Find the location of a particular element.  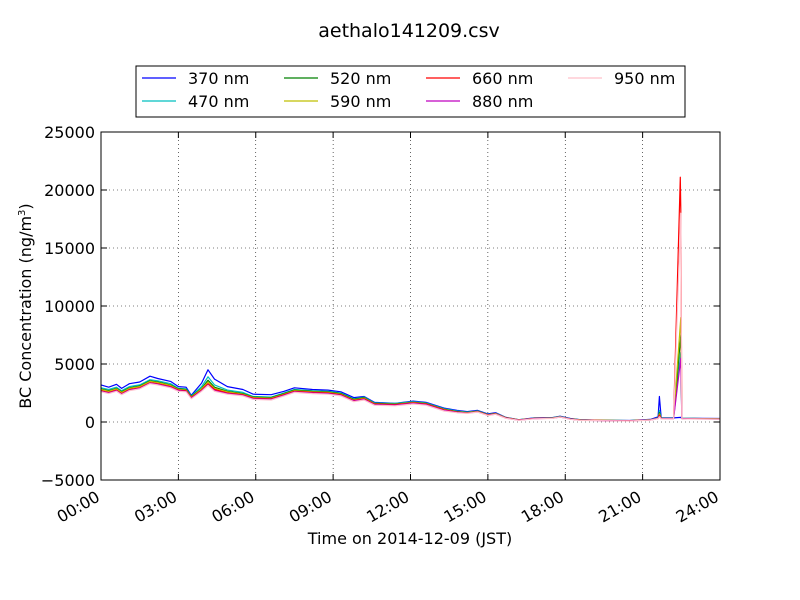

x-axis-label: Time on 2014-12-09 (JST) is located at coordinates (409, 538).